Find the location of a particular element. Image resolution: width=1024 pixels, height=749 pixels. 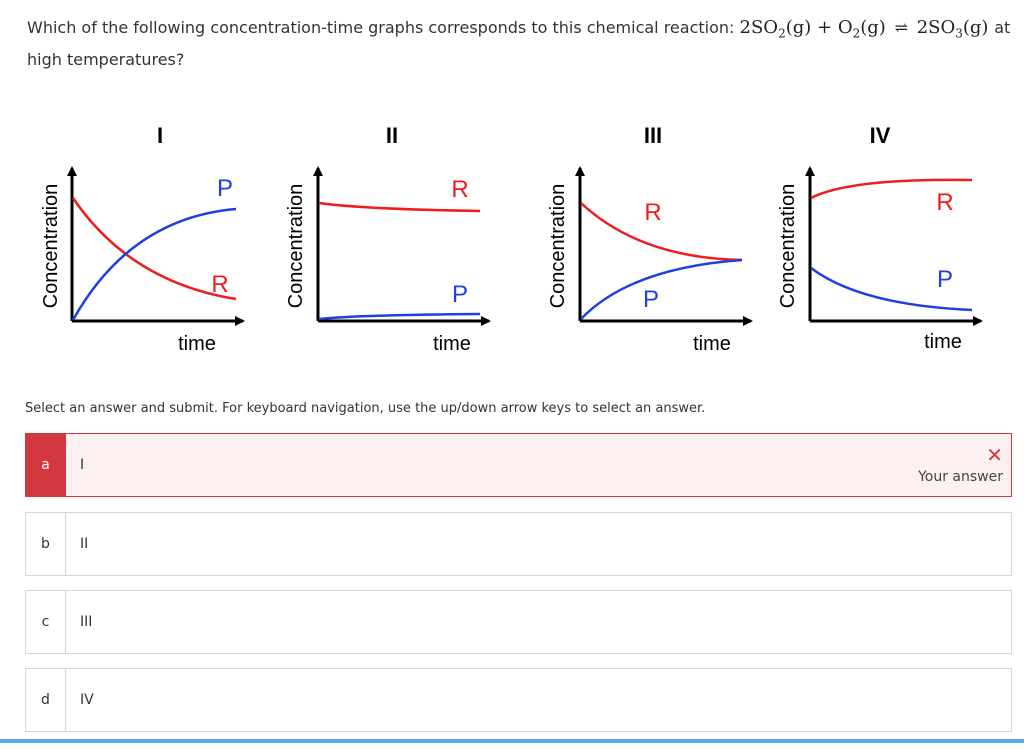

eq-product-state: (g) is located at coordinates (975, 27).